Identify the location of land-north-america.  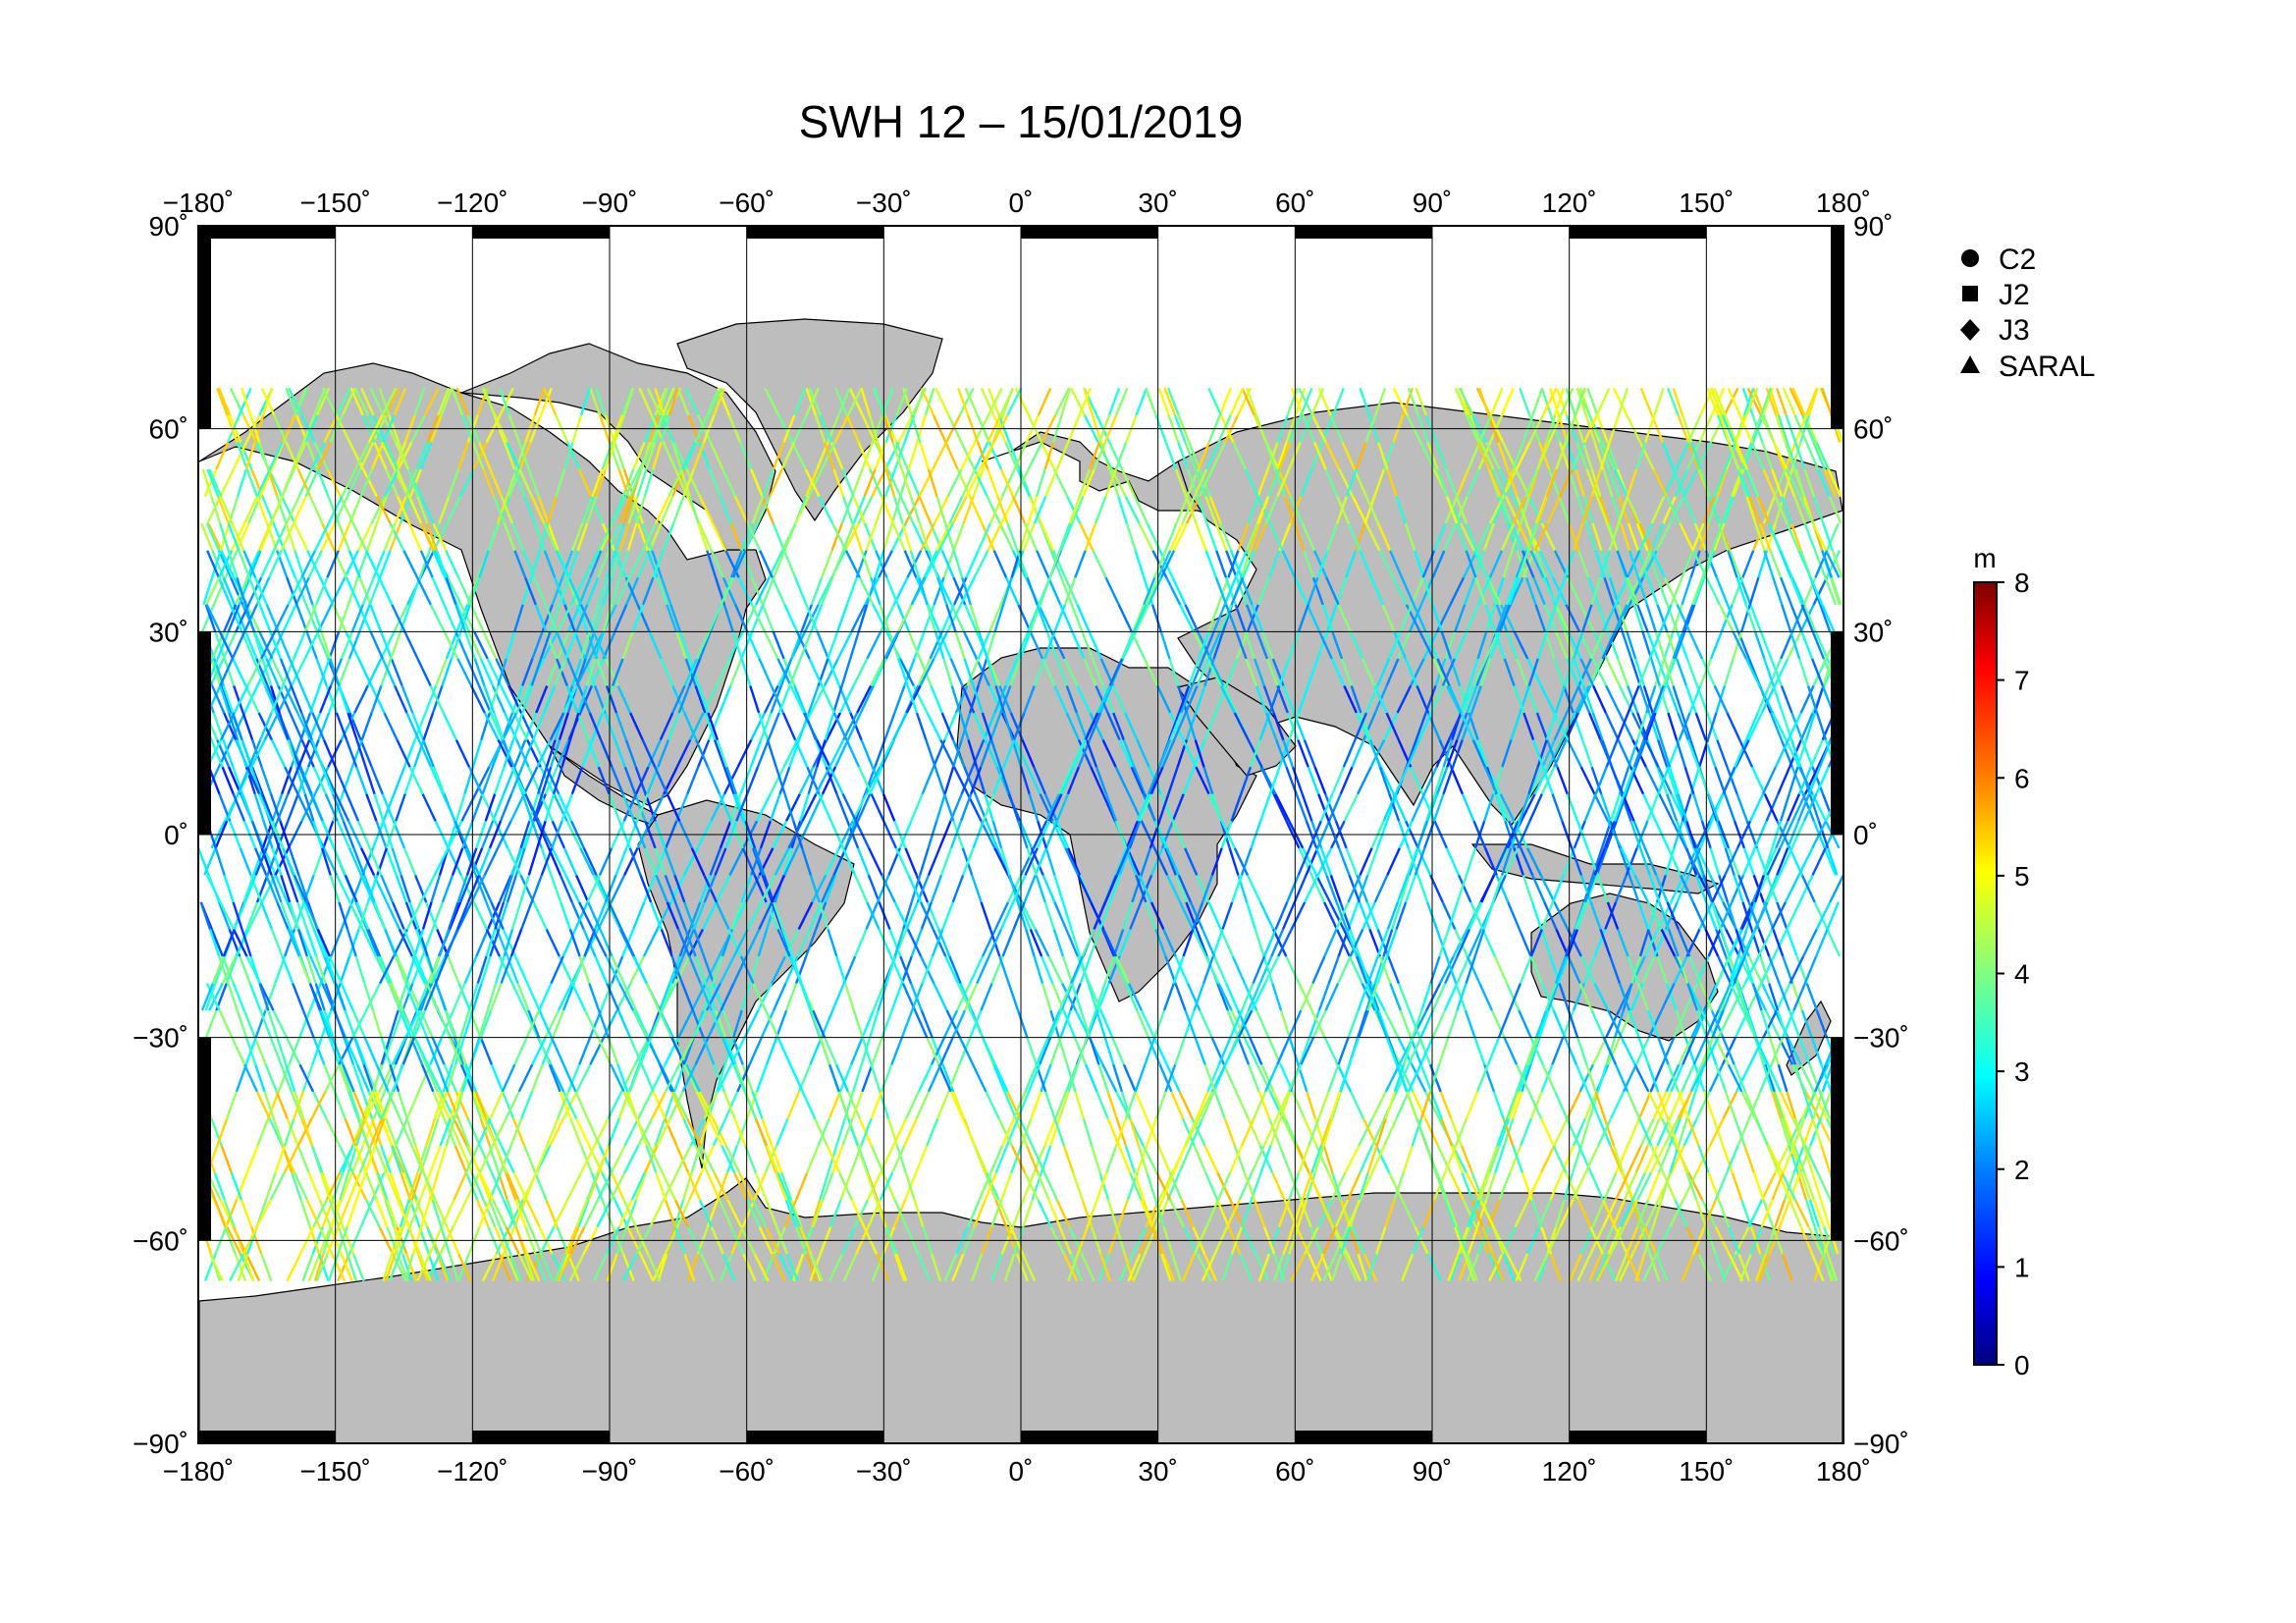
(483, 584).